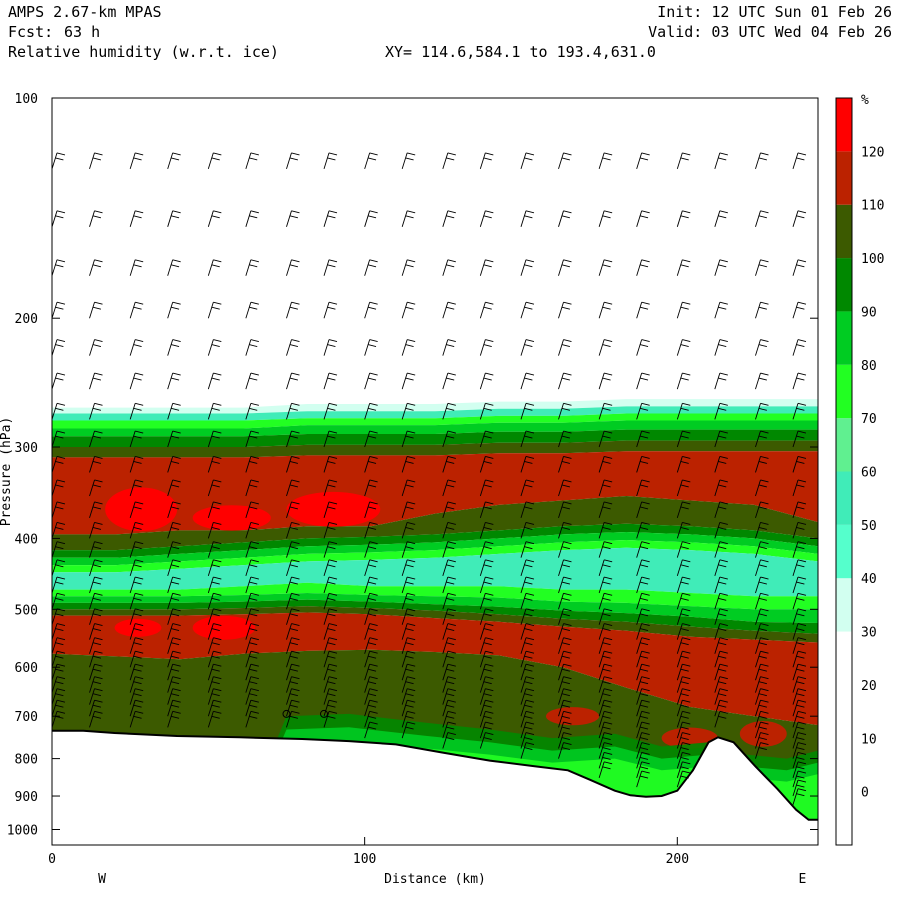  I want to click on x-tick-label: 0, so click(52, 859).